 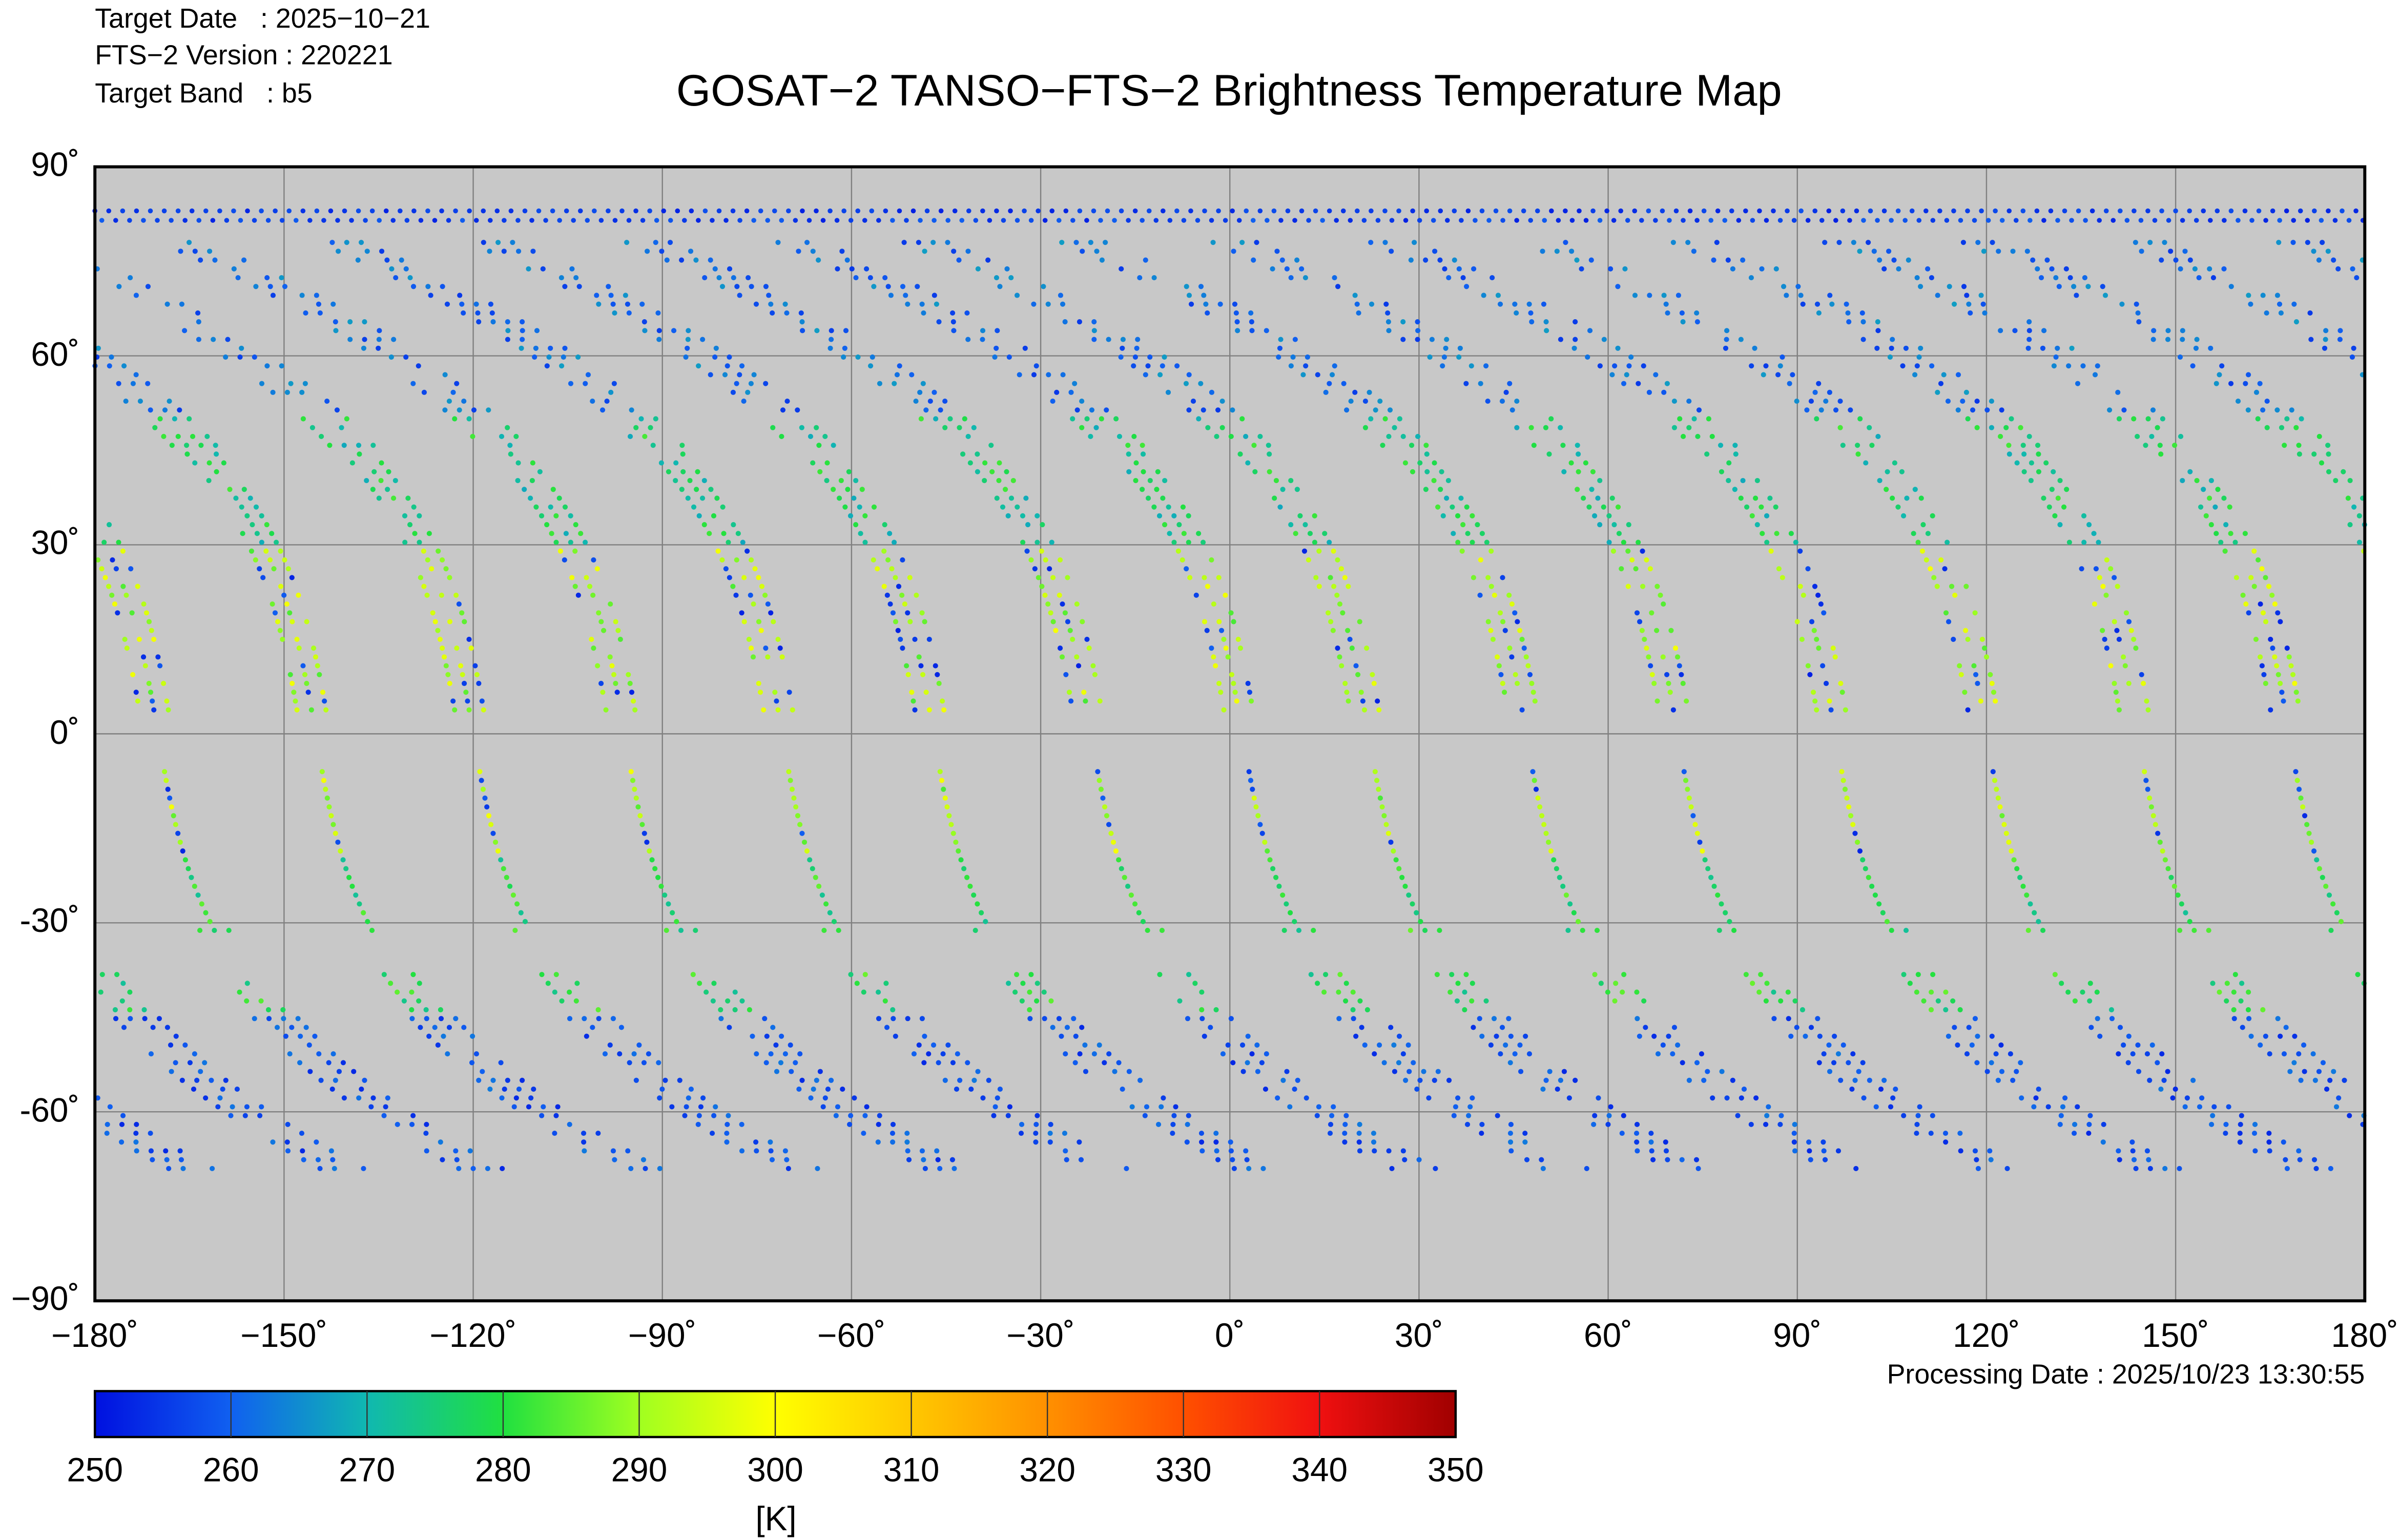 What do you see at coordinates (45, 1298) in the screenshot?
I see `y-tick-label: −90˚` at bounding box center [45, 1298].